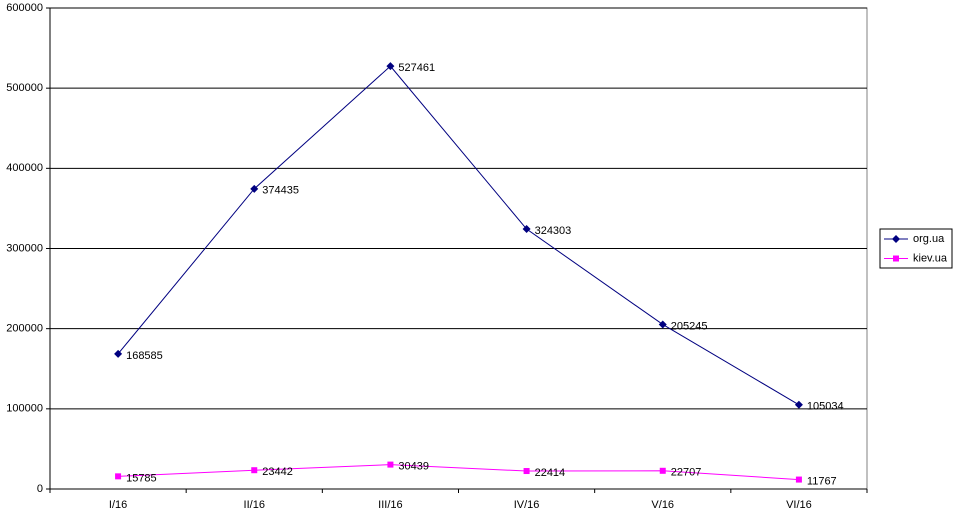  Describe the element at coordinates (24, 168) in the screenshot. I see `y-tick-label: 400000` at that location.